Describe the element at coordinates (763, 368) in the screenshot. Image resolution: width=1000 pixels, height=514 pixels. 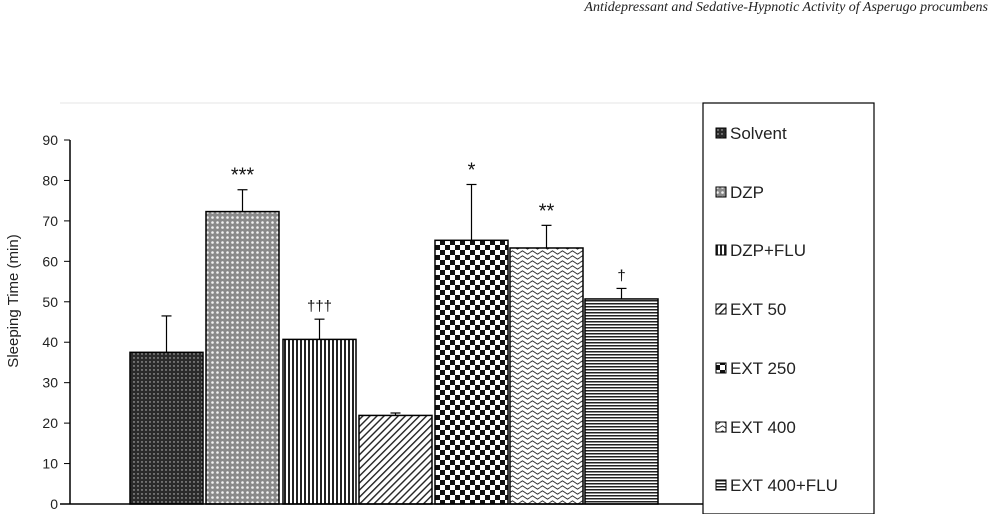
I see `legend-label: EXT 250` at that location.